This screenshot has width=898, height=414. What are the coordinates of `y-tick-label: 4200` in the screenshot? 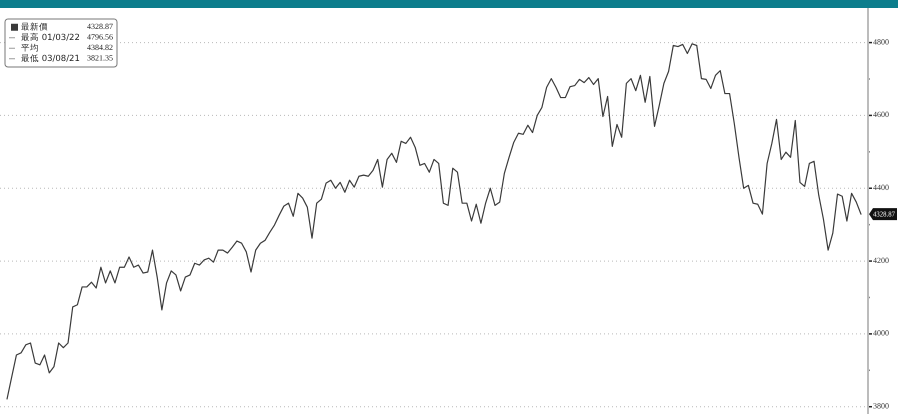 It's located at (881, 260).